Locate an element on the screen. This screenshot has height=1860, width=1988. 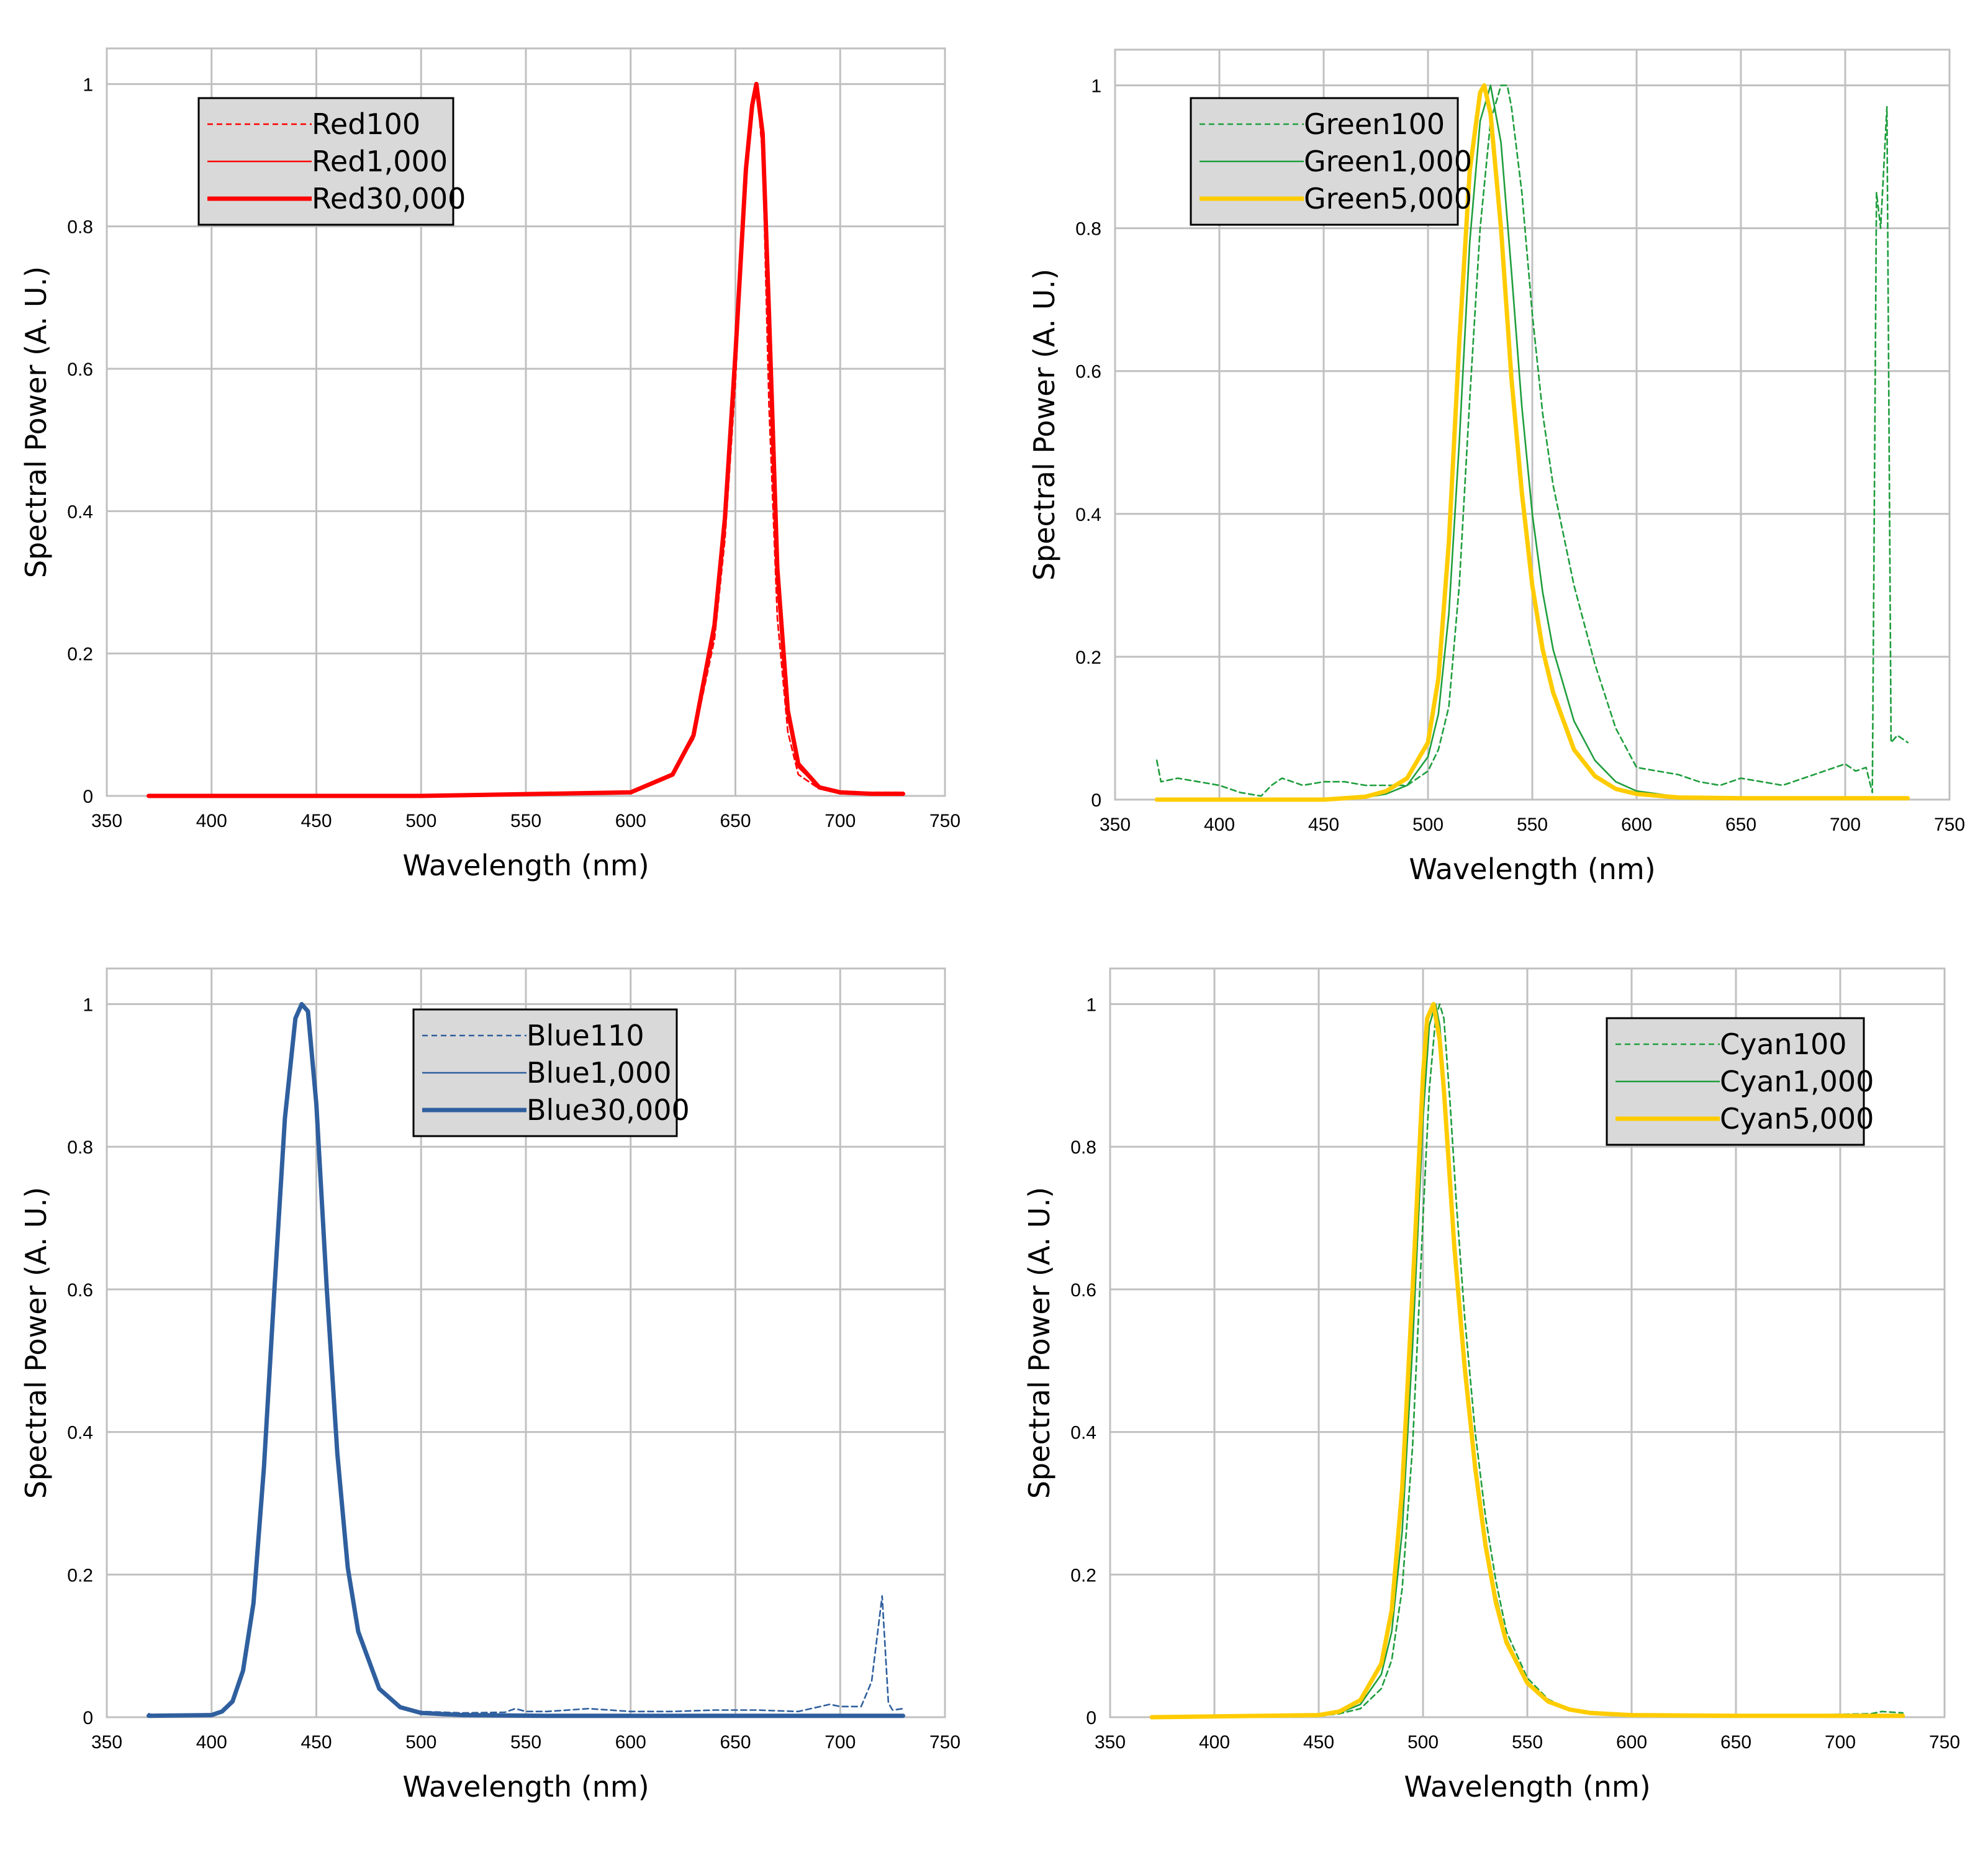
cyan-x-tick-label: 750 is located at coordinates (1945, 1743).